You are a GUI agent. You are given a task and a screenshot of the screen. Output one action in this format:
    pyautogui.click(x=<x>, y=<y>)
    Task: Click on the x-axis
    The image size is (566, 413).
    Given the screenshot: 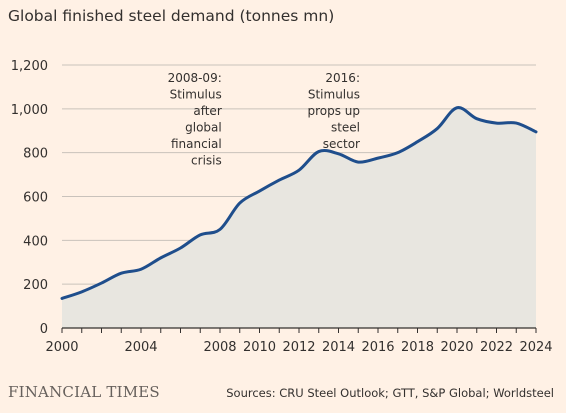 What is the action you would take?
    pyautogui.click(x=299, y=330)
    